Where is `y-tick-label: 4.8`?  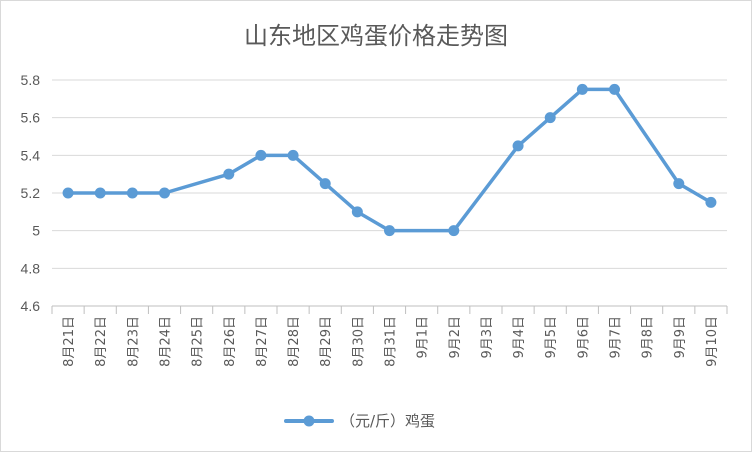
y-tick-label: 4.8 is located at coordinates (31, 268).